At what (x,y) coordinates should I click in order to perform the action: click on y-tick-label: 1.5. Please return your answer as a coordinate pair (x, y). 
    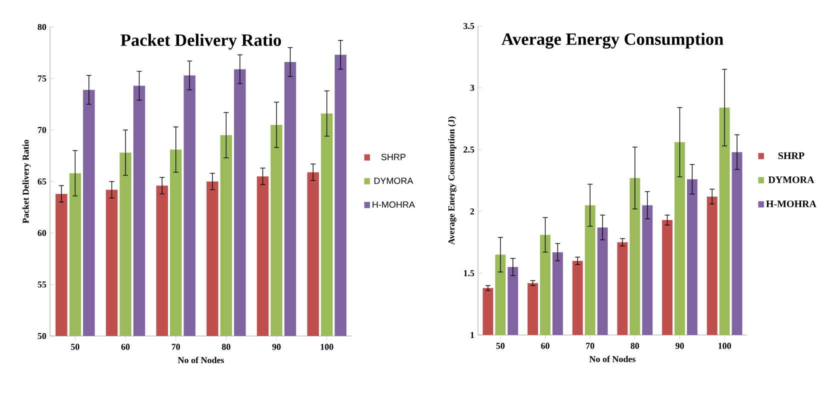
    Looking at the image, I should click on (469, 273).